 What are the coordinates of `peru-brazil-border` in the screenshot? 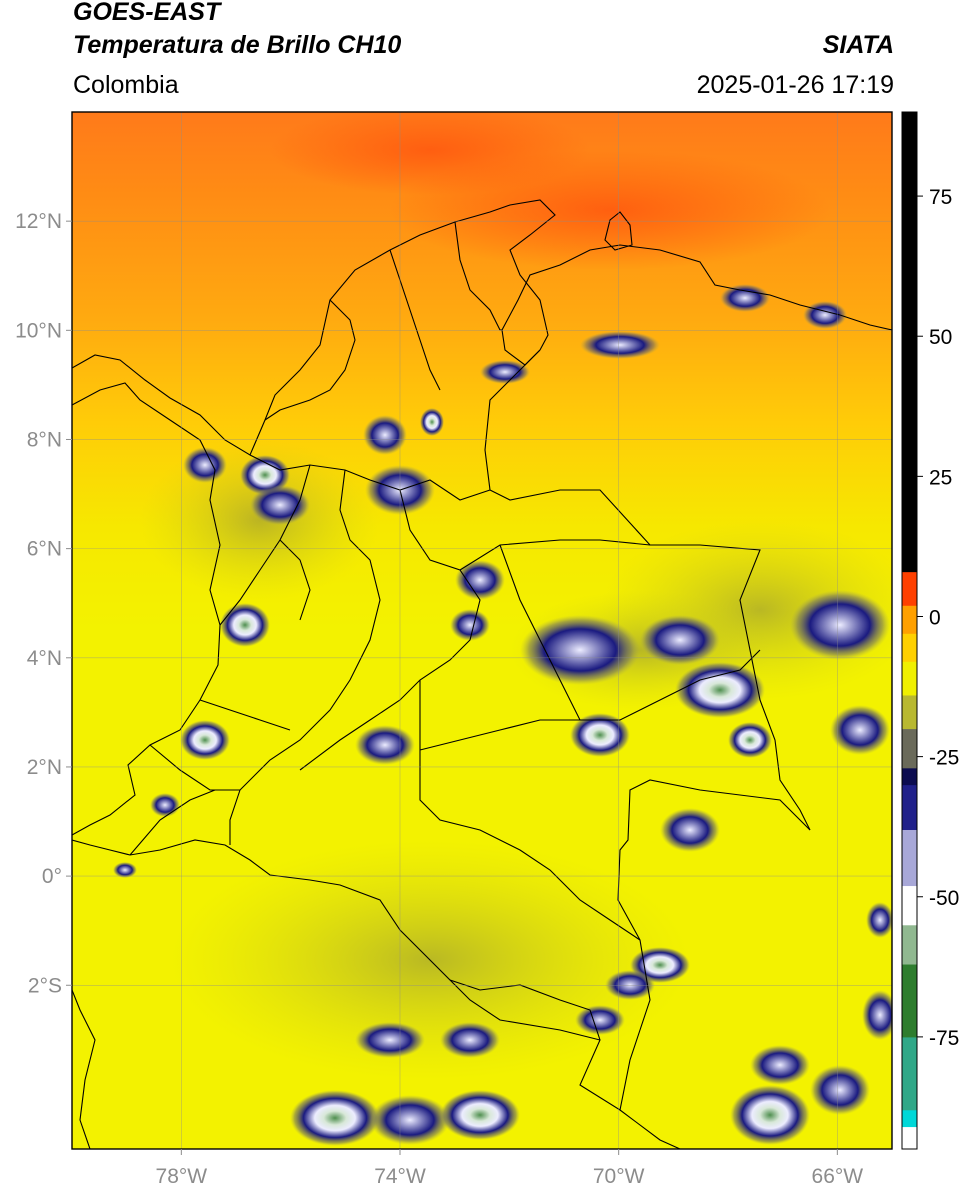 It's located at (565, 1064).